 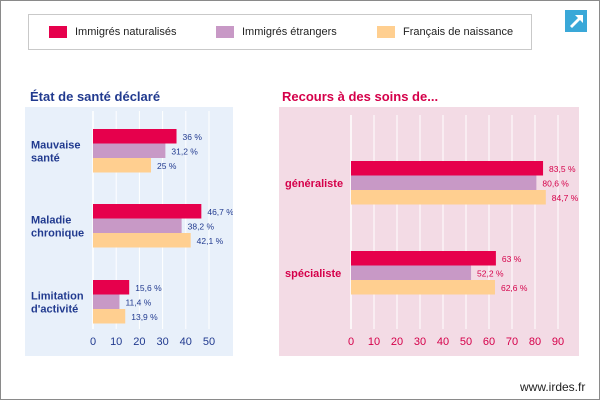 What do you see at coordinates (58, 32) in the screenshot?
I see `legend-swatch-naturalises` at bounding box center [58, 32].